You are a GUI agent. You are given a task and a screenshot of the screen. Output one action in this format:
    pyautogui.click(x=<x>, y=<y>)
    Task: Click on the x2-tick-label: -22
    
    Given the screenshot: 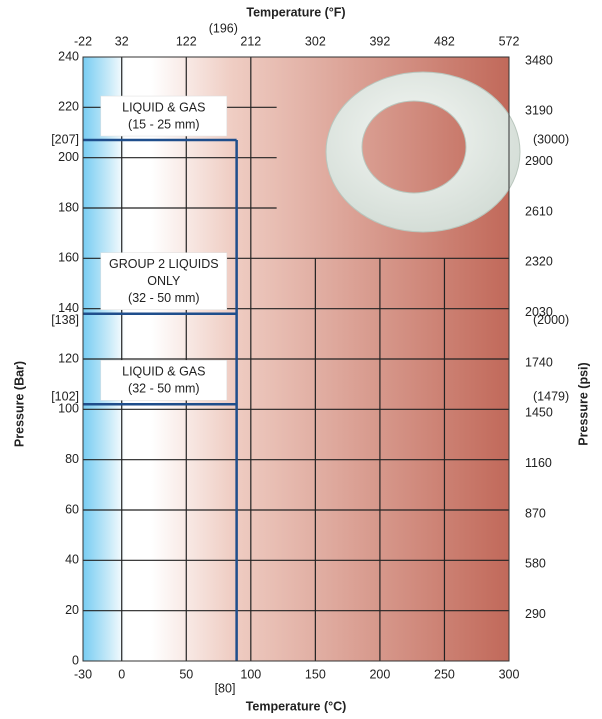 What is the action you would take?
    pyautogui.click(x=83, y=41)
    